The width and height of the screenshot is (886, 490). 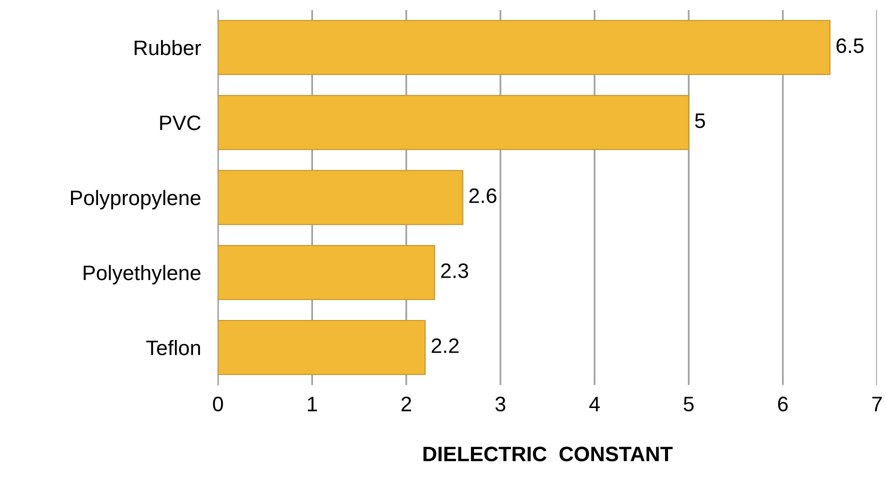 I want to click on x-tick-label: 4, so click(x=594, y=404).